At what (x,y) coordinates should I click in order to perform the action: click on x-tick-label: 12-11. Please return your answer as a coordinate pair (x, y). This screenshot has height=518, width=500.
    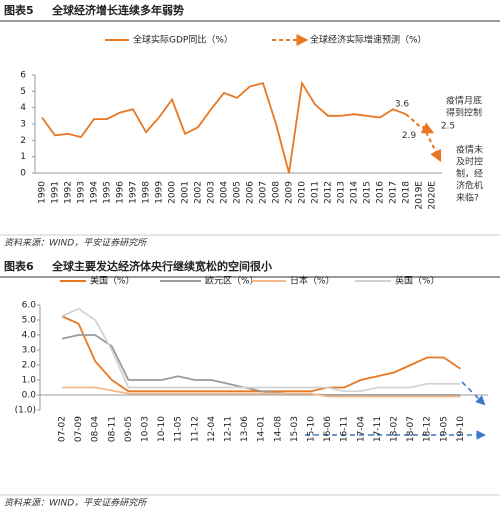
    Looking at the image, I should click on (229, 429).